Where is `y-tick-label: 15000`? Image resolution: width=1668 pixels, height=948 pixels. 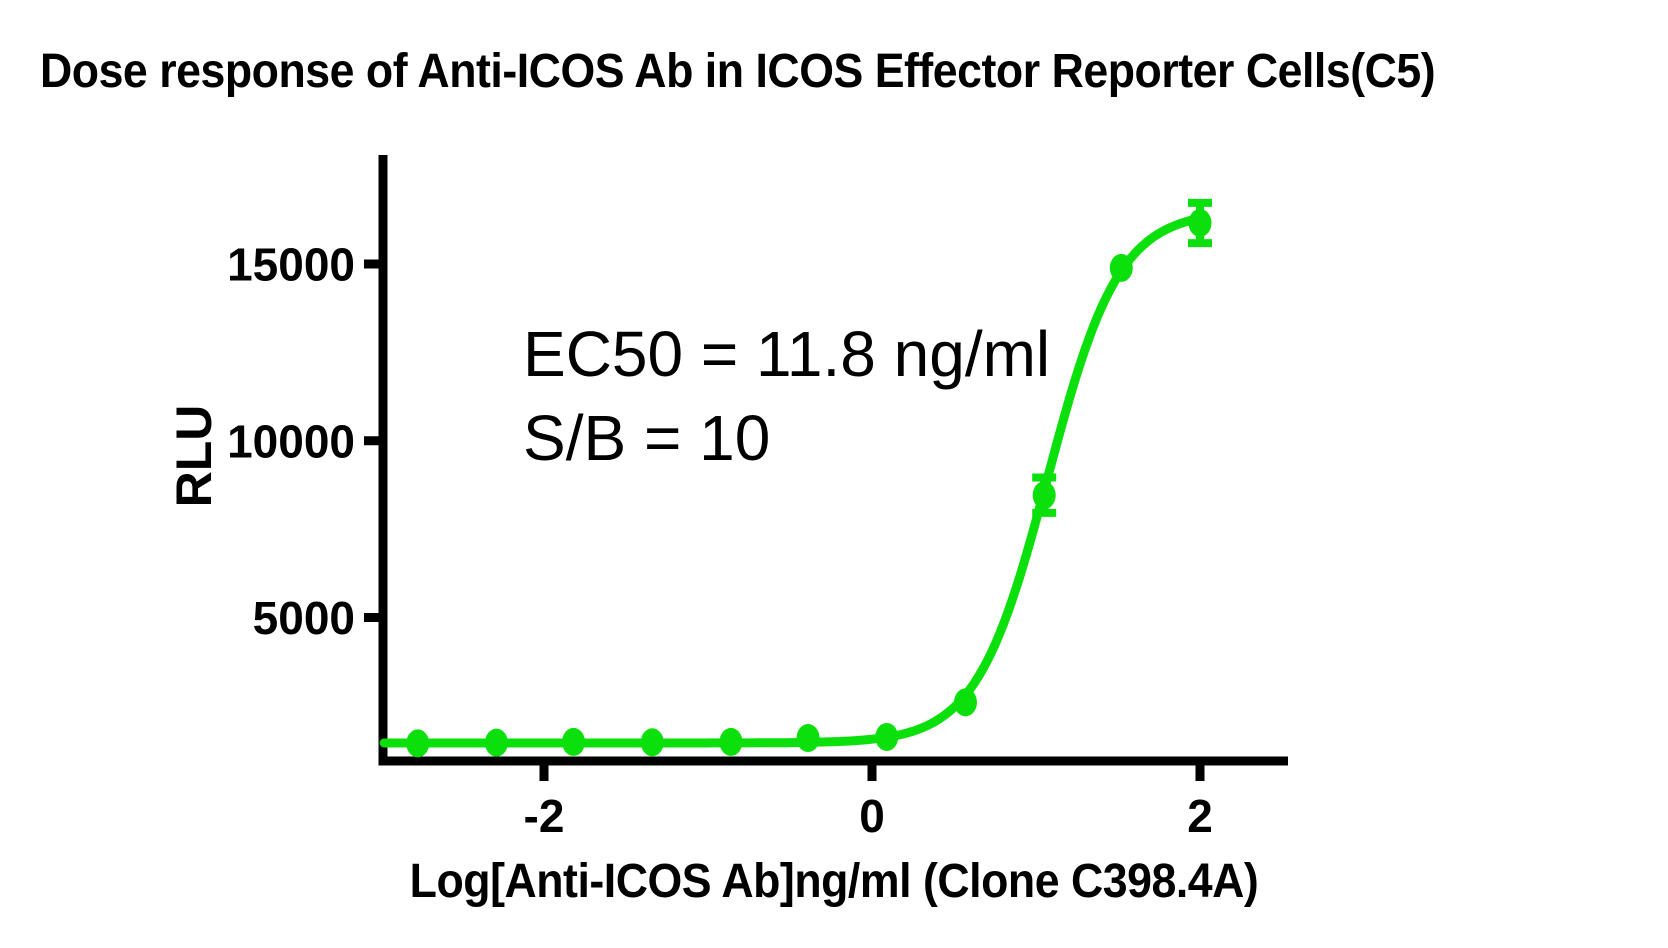 y-tick-label: 15000 is located at coordinates (291, 265).